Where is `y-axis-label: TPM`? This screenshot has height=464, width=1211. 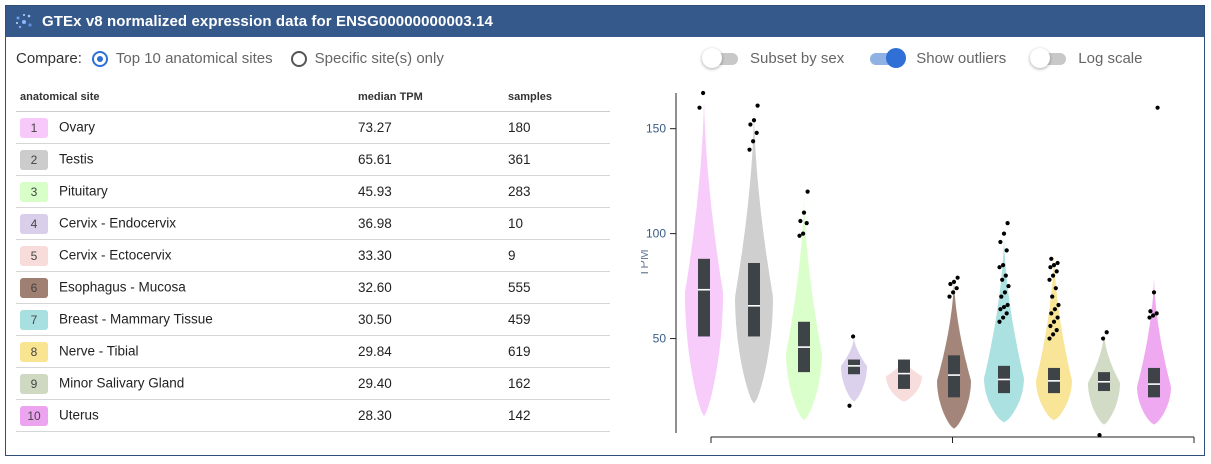
y-axis-label: TPM is located at coordinates (646, 262).